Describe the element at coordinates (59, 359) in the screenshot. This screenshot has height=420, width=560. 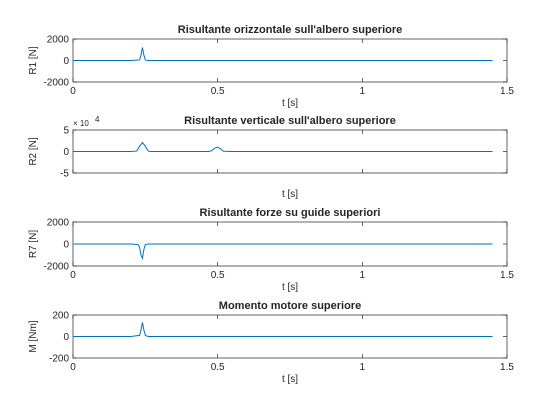
I see `y-tick-label: -200` at that location.